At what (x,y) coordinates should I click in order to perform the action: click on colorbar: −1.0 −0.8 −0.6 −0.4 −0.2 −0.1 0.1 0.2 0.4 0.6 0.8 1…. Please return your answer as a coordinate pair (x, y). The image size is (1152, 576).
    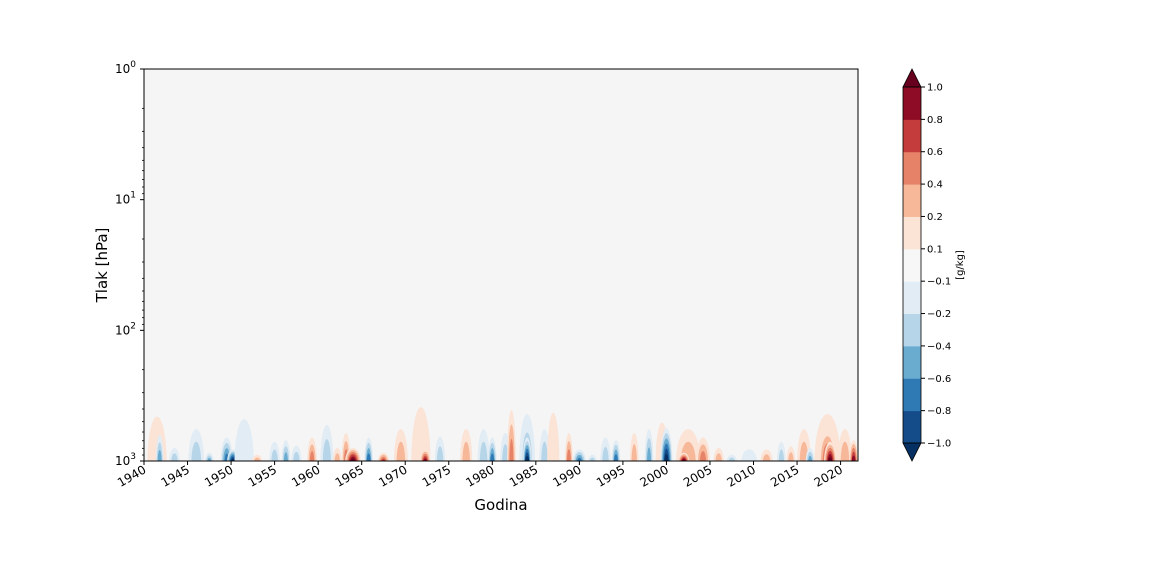
    Looking at the image, I should click on (926, 265).